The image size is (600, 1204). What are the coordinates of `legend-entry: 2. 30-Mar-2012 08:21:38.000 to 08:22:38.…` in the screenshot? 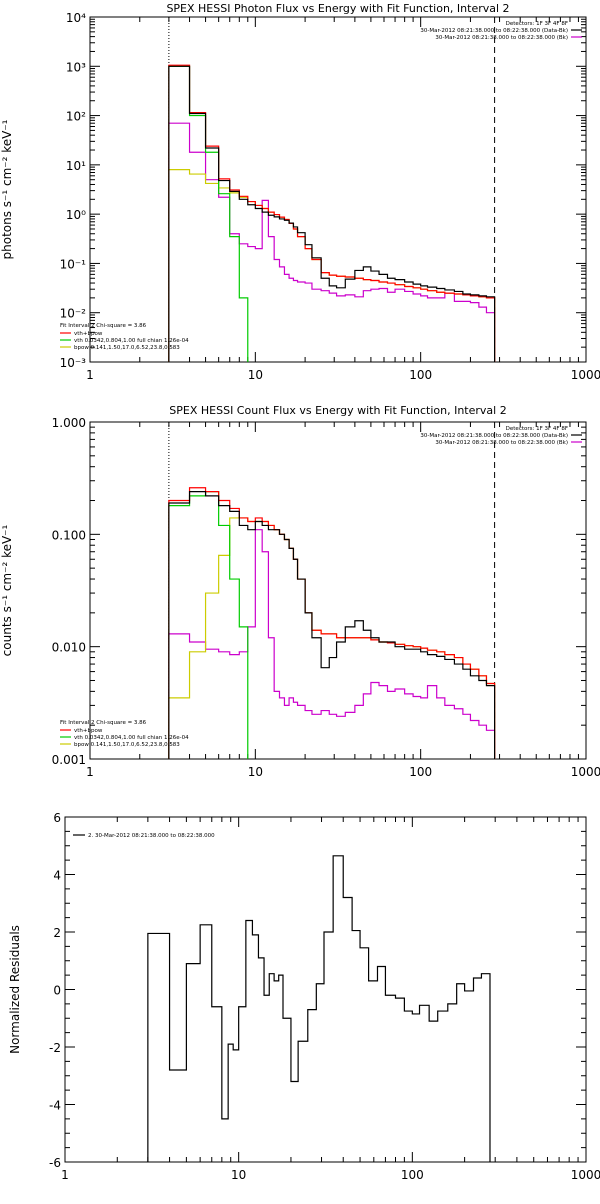 It's located at (151, 836).